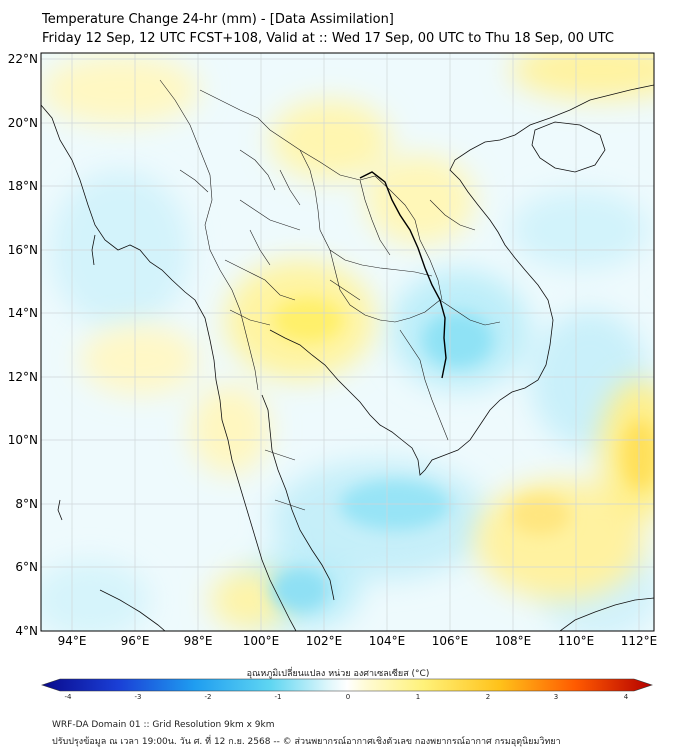 The width and height of the screenshot is (676, 756). What do you see at coordinates (69, 696) in the screenshot?
I see `colorbar-tick: -4` at bounding box center [69, 696].